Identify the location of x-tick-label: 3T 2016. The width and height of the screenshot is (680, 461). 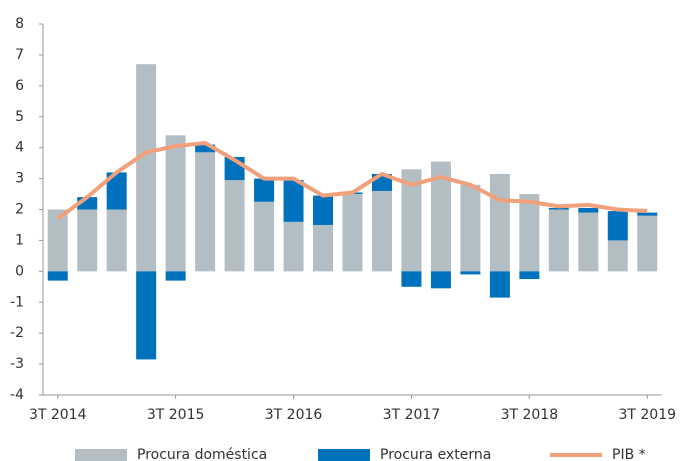
(294, 415).